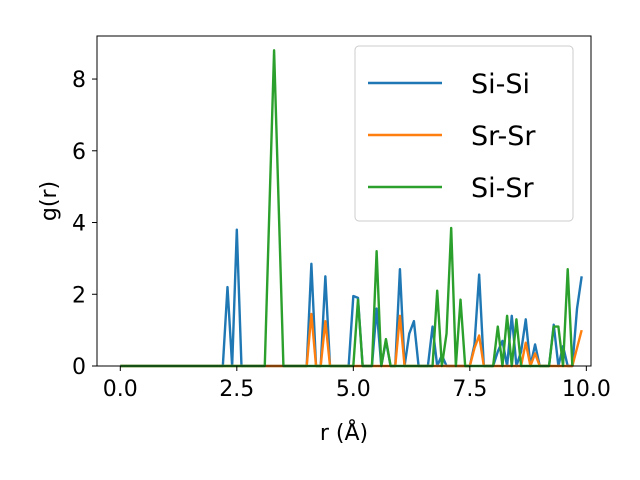  I want to click on y-tick-label: 6, so click(79, 152).